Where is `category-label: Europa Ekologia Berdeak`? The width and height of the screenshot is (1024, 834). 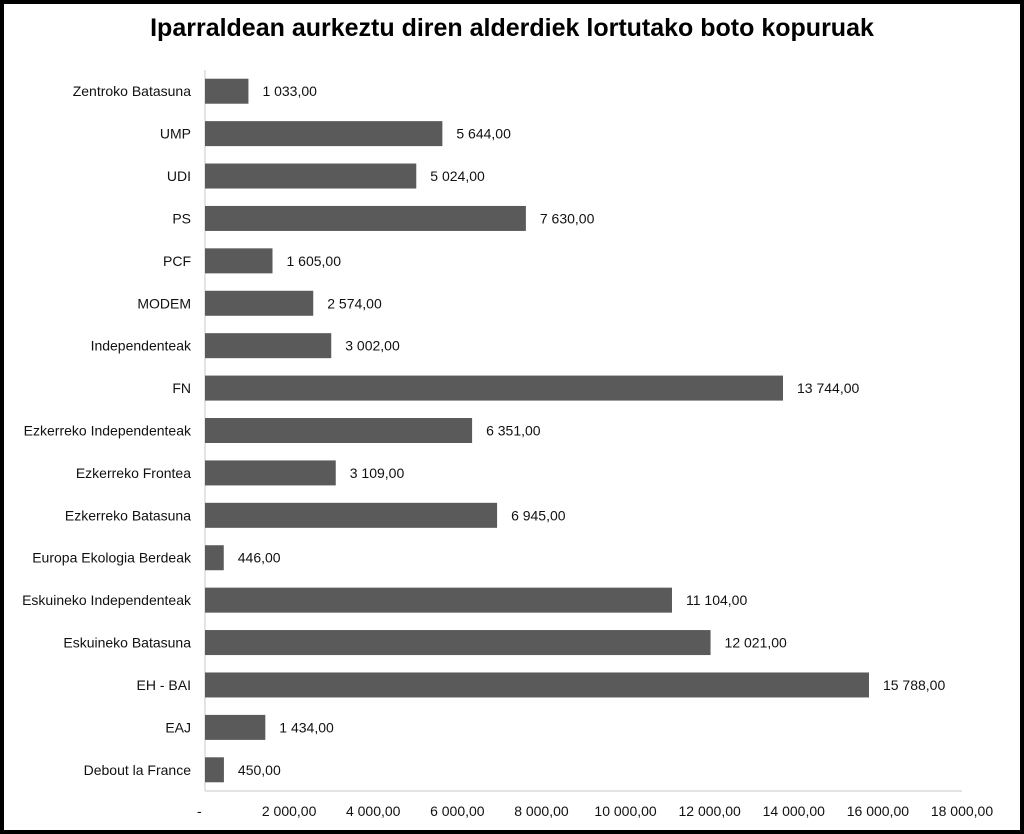
category-label: Europa Ekologia Berdeak is located at coordinates (112, 558).